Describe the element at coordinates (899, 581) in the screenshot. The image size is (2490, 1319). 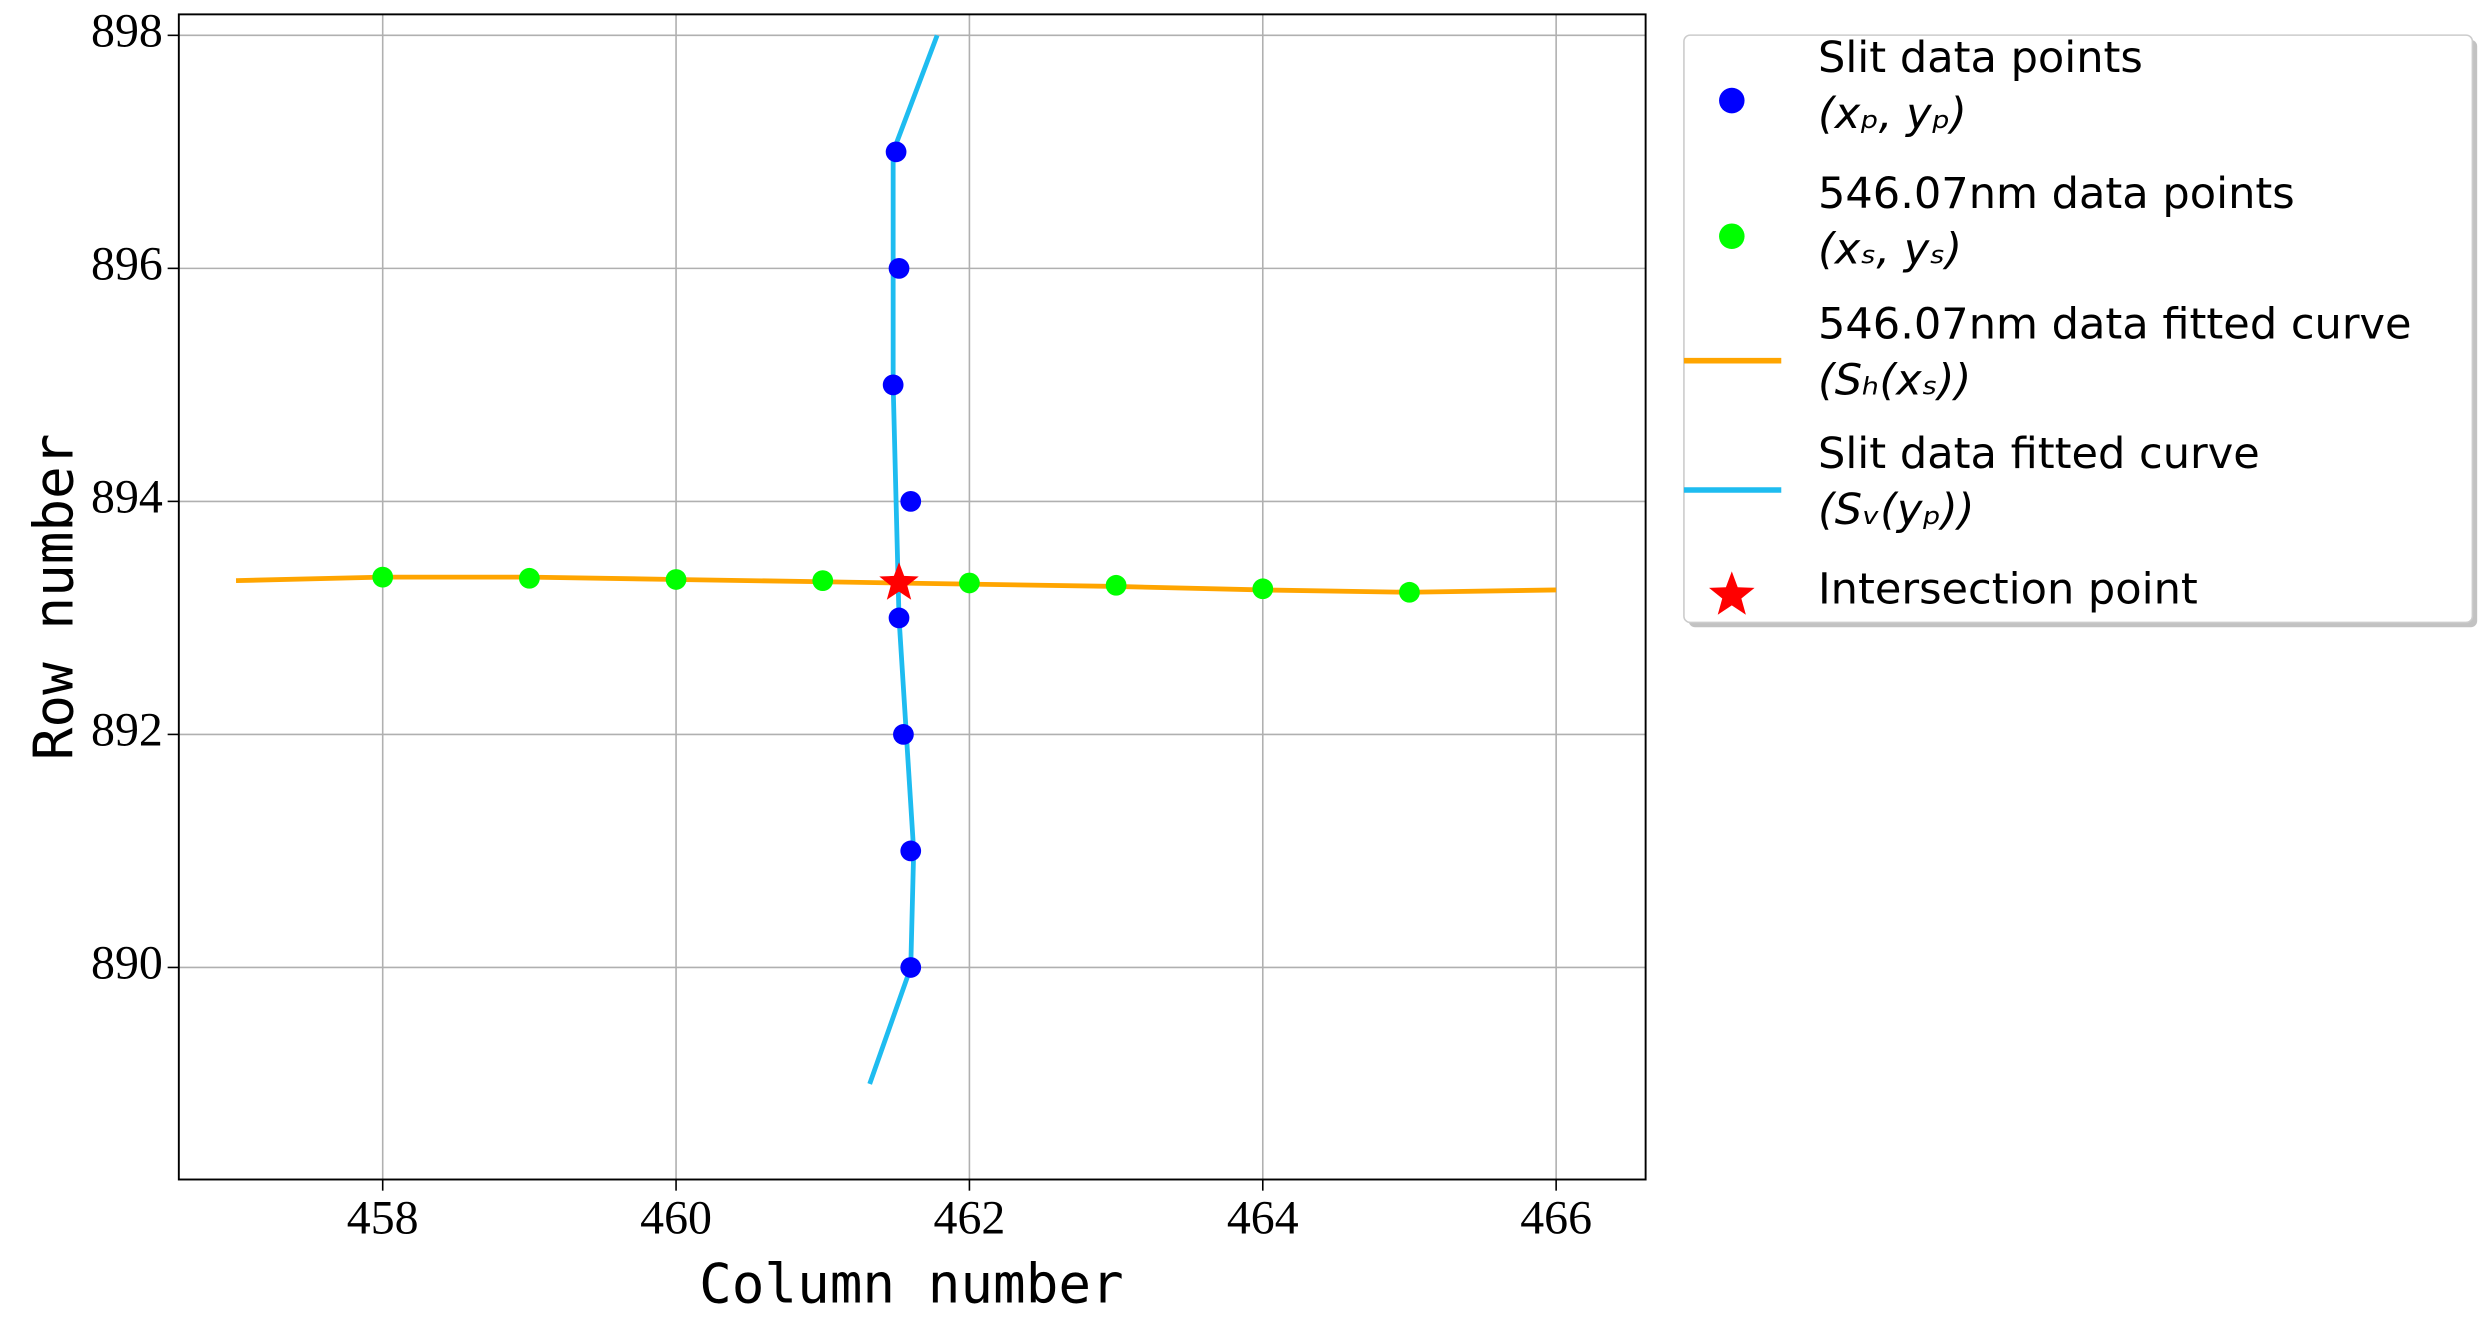
I see `intersection-star` at that location.